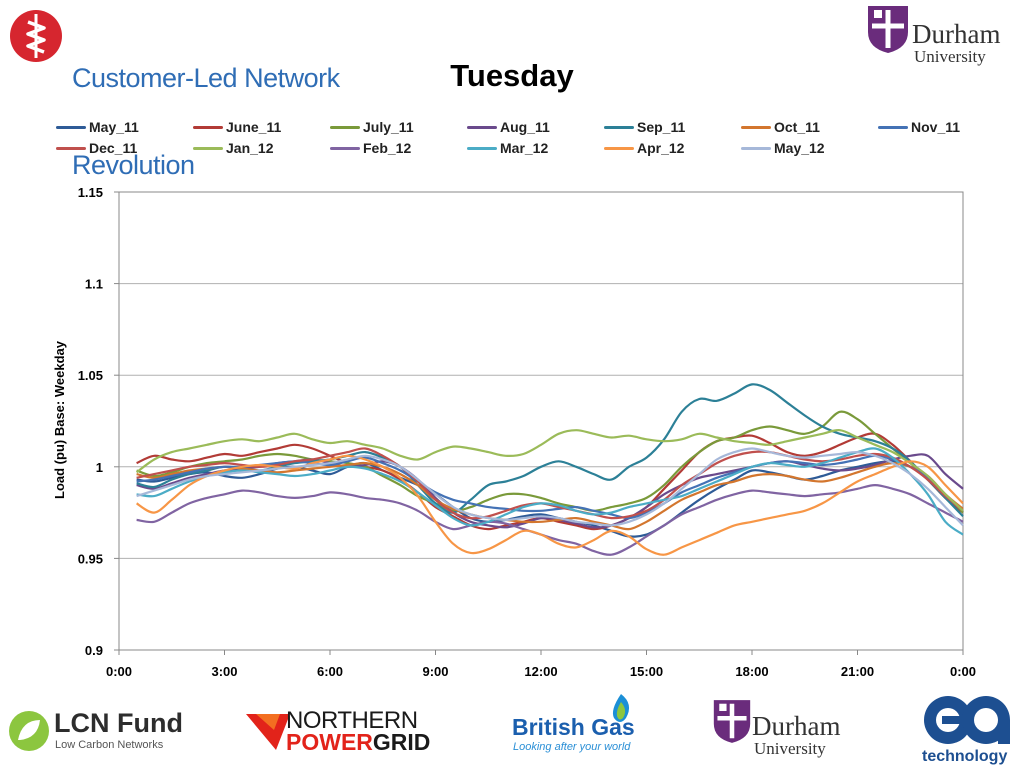 This screenshot has height=768, width=1024. Describe the element at coordinates (401, 742) in the screenshot. I see `npg-grid: GRID` at that location.